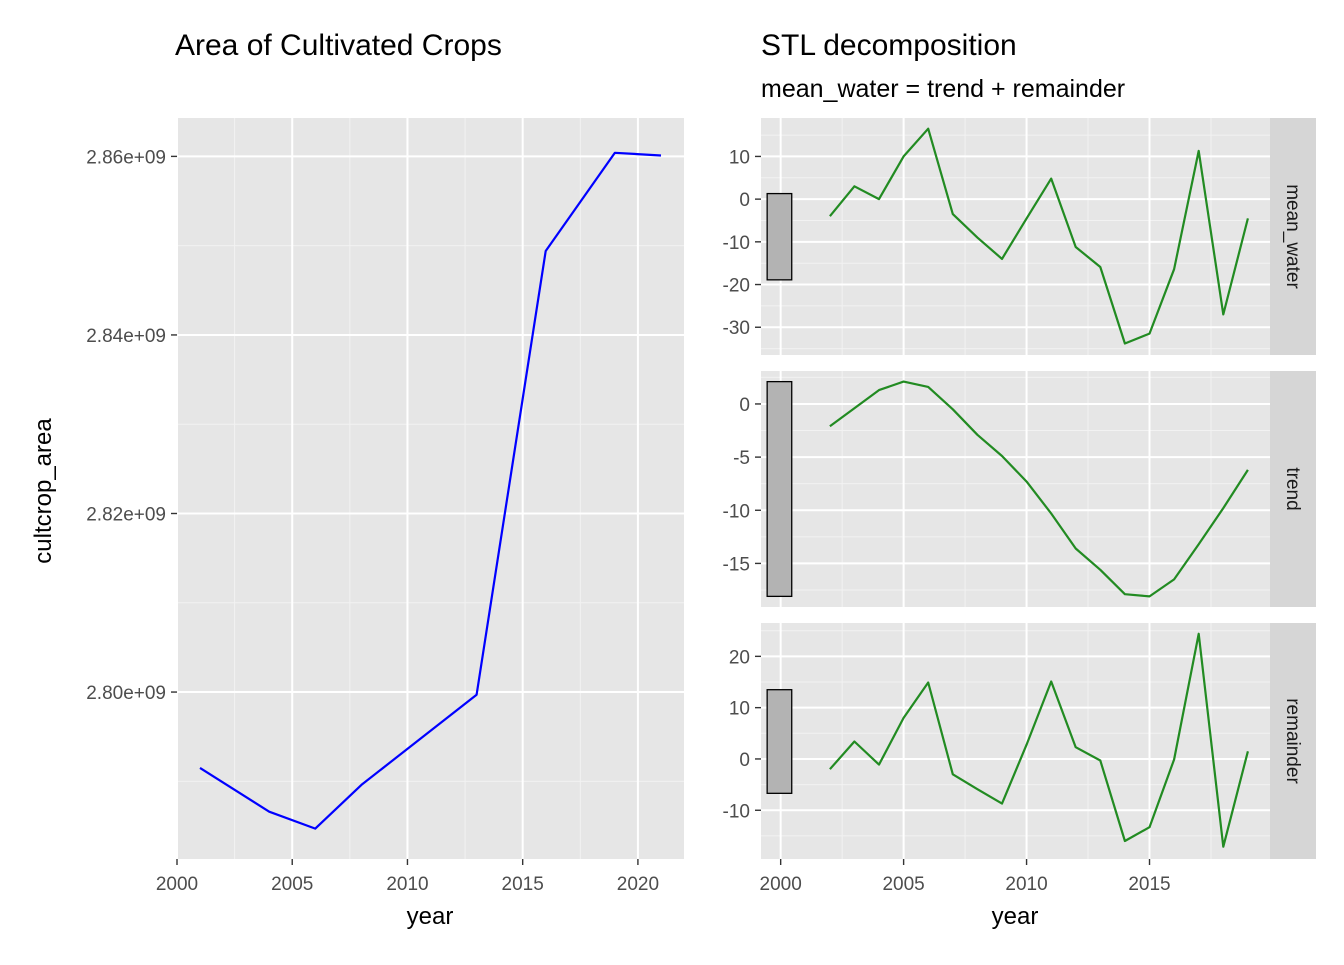 The width and height of the screenshot is (1344, 965). I want to click on left-y-tick-label: 2.80e+09, so click(126, 693).